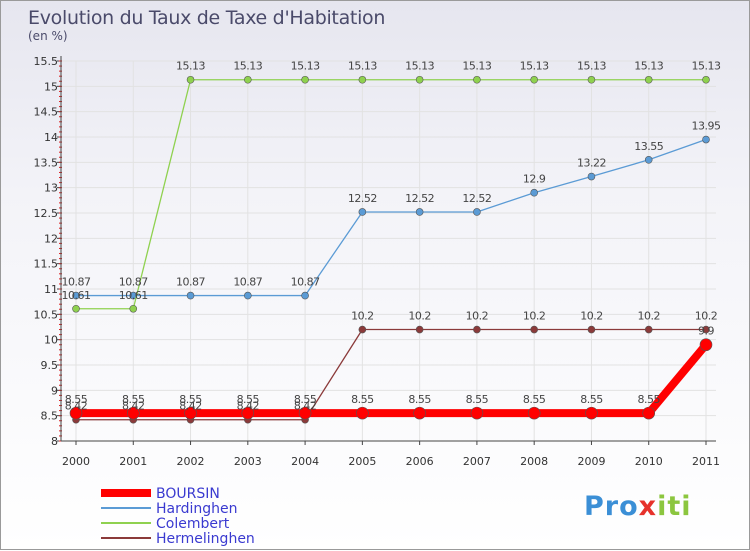 The image size is (750, 551). Describe the element at coordinates (133, 295) in the screenshot. I see `data-label: 10.61` at that location.